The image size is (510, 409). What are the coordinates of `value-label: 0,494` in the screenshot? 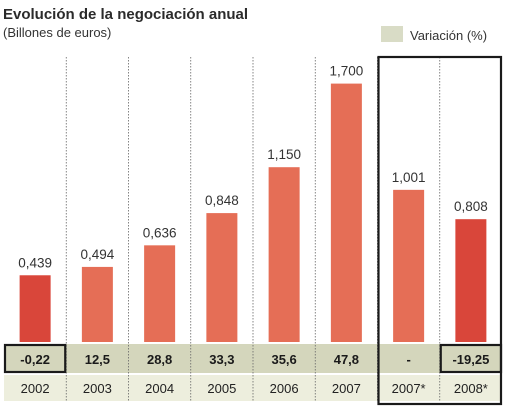 It's located at (97, 254).